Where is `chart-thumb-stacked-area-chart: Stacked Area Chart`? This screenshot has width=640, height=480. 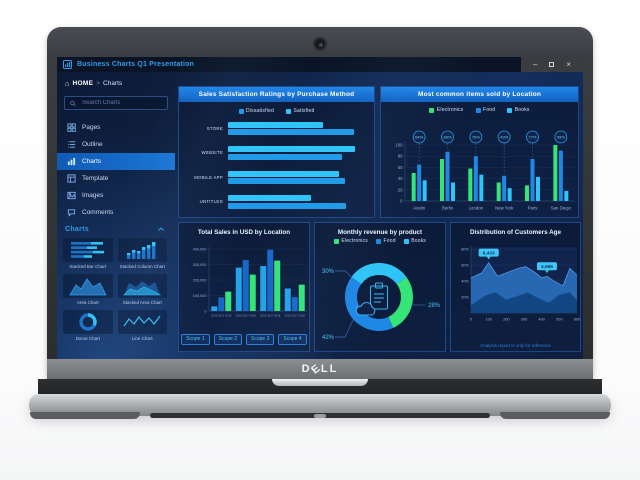
chart-thumb-stacked-area-chart: Stacked Area Chart is located at coordinates (142, 289).